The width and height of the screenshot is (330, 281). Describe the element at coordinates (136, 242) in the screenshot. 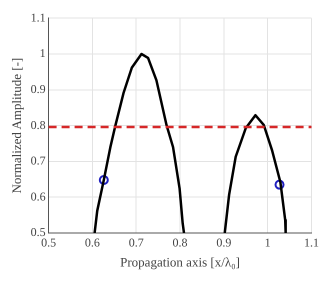

I see `x-tick-label: 0.7` at that location.